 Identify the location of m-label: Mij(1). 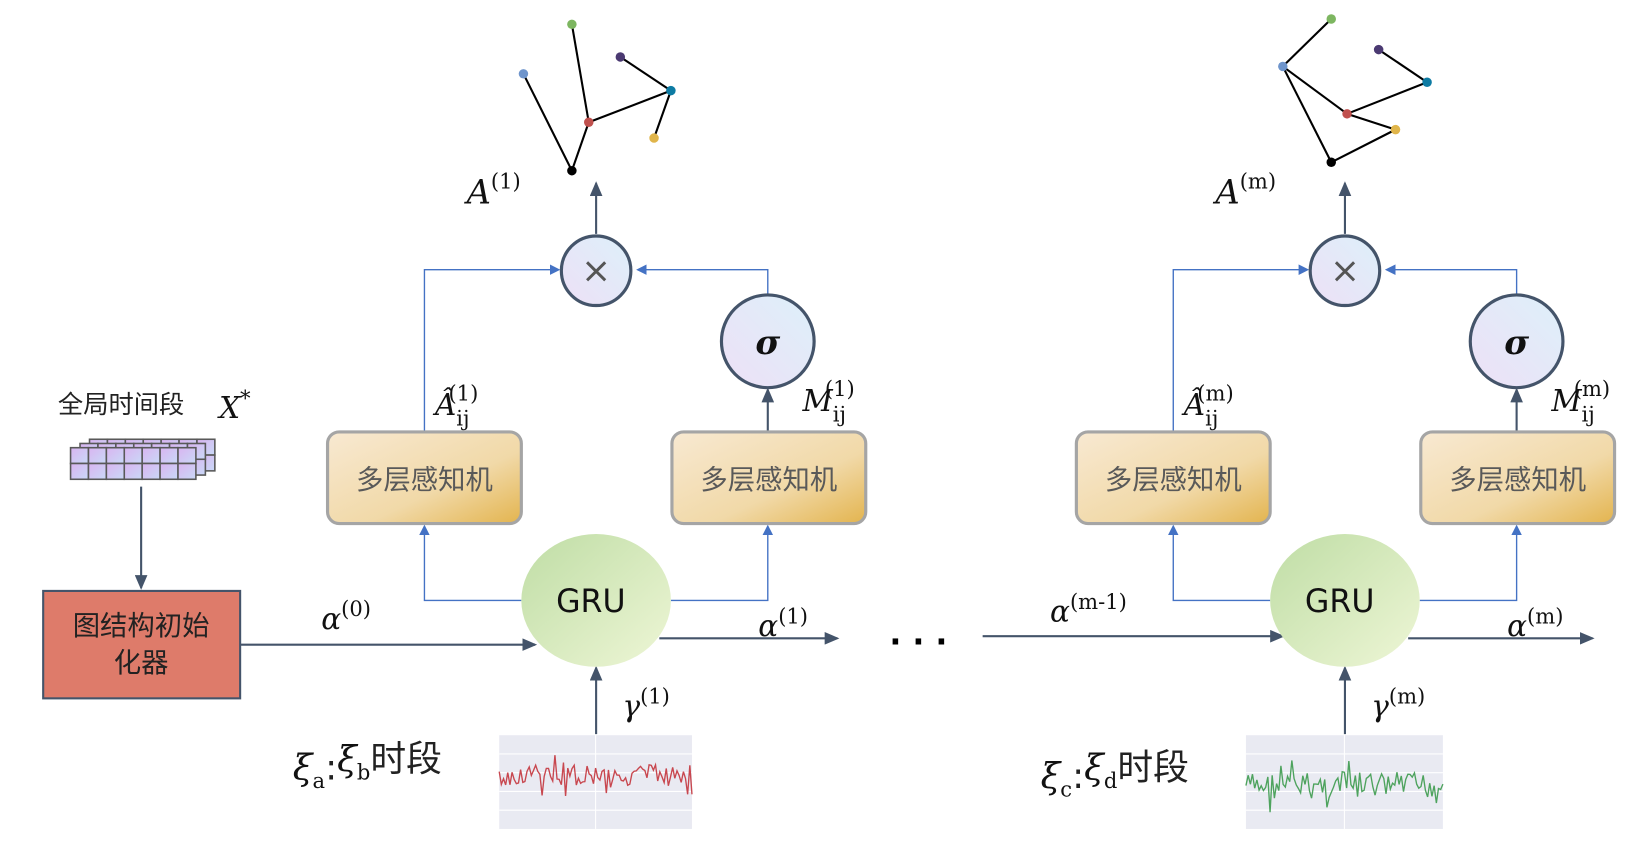
(828, 401).